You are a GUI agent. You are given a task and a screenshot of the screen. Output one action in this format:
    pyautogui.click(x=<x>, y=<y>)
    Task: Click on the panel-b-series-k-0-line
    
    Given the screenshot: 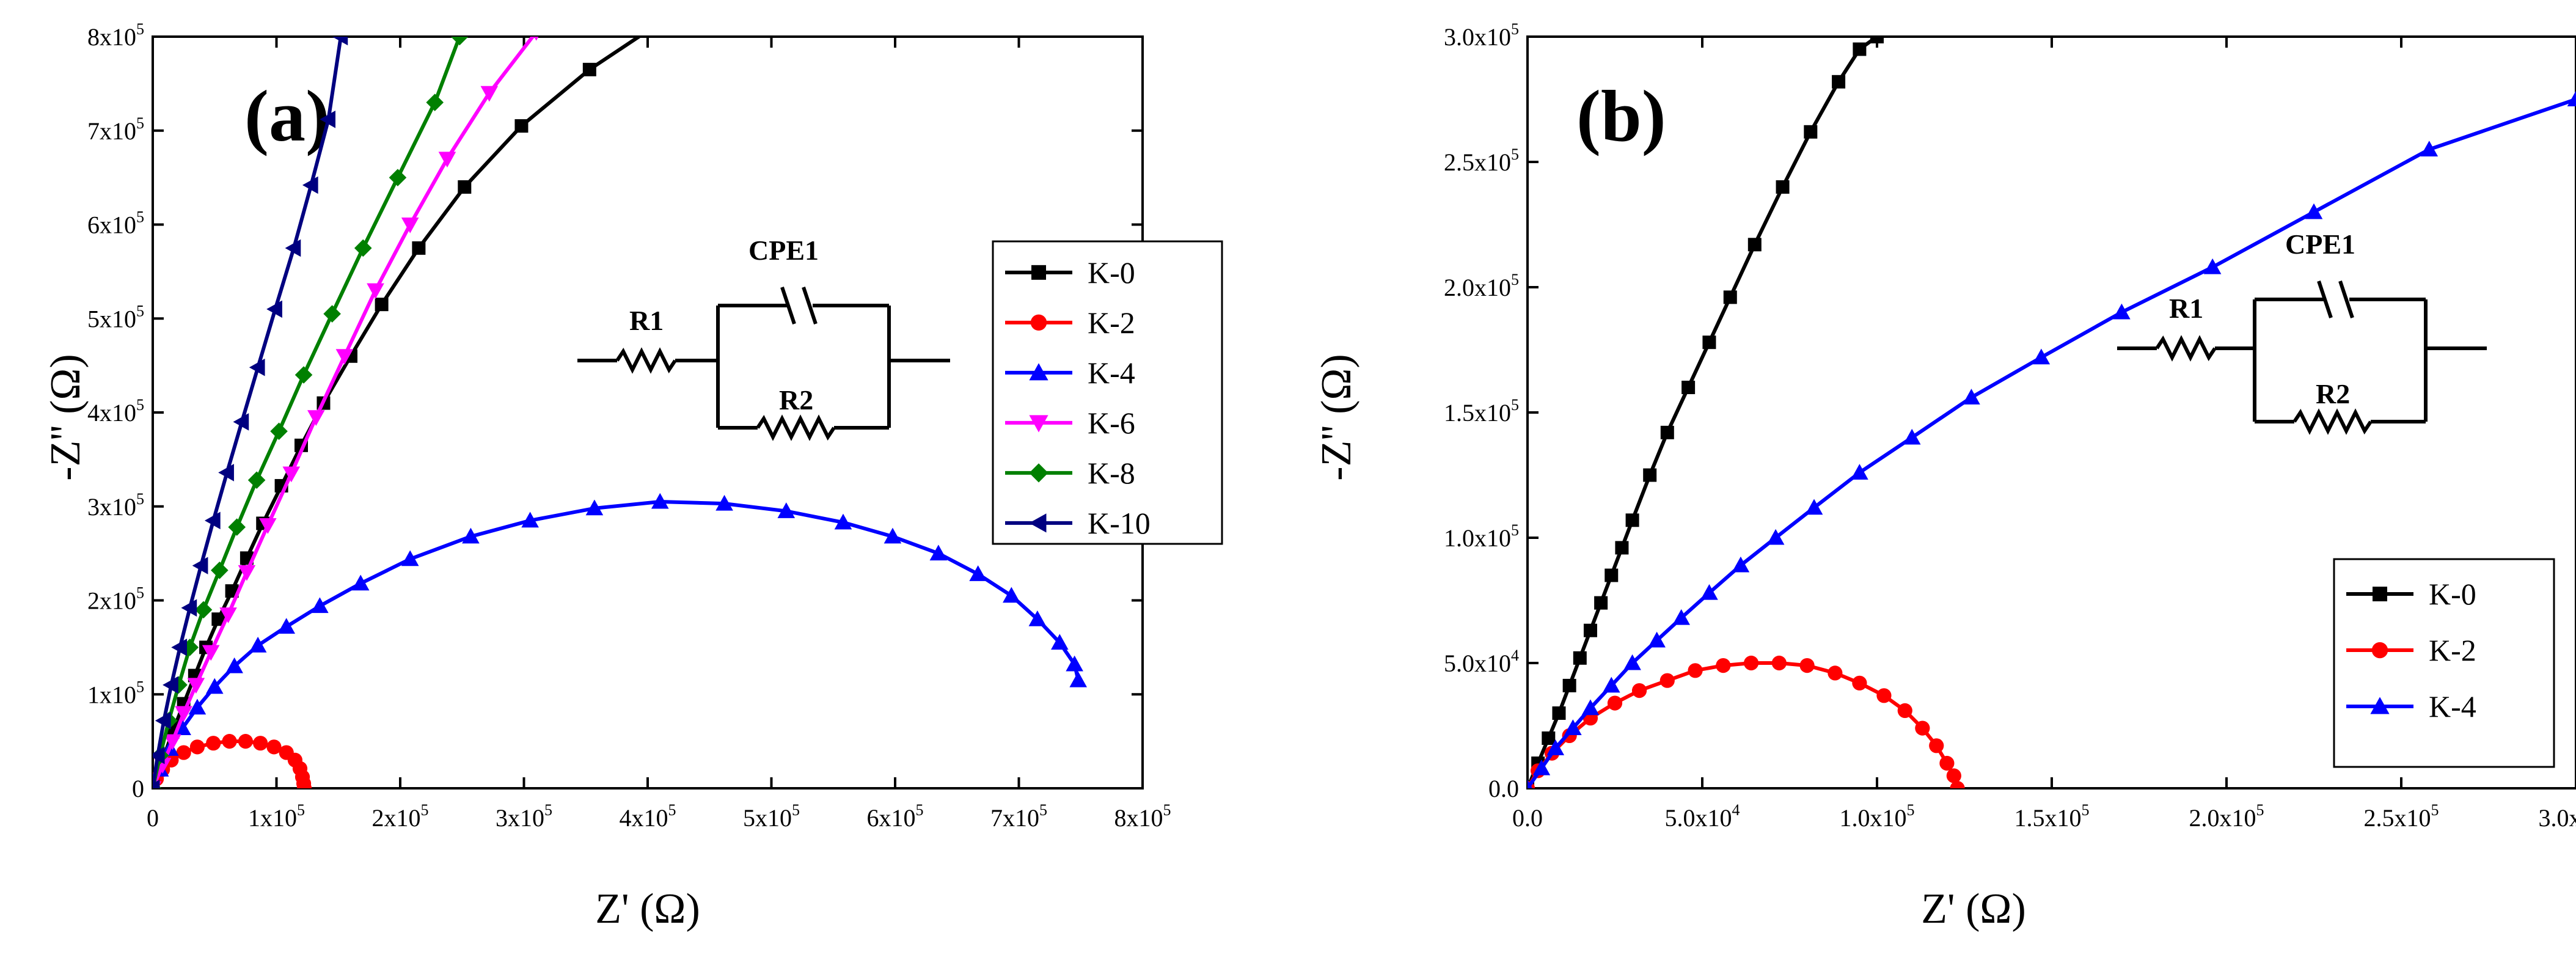 What is the action you would take?
    pyautogui.click(x=1703, y=412)
    